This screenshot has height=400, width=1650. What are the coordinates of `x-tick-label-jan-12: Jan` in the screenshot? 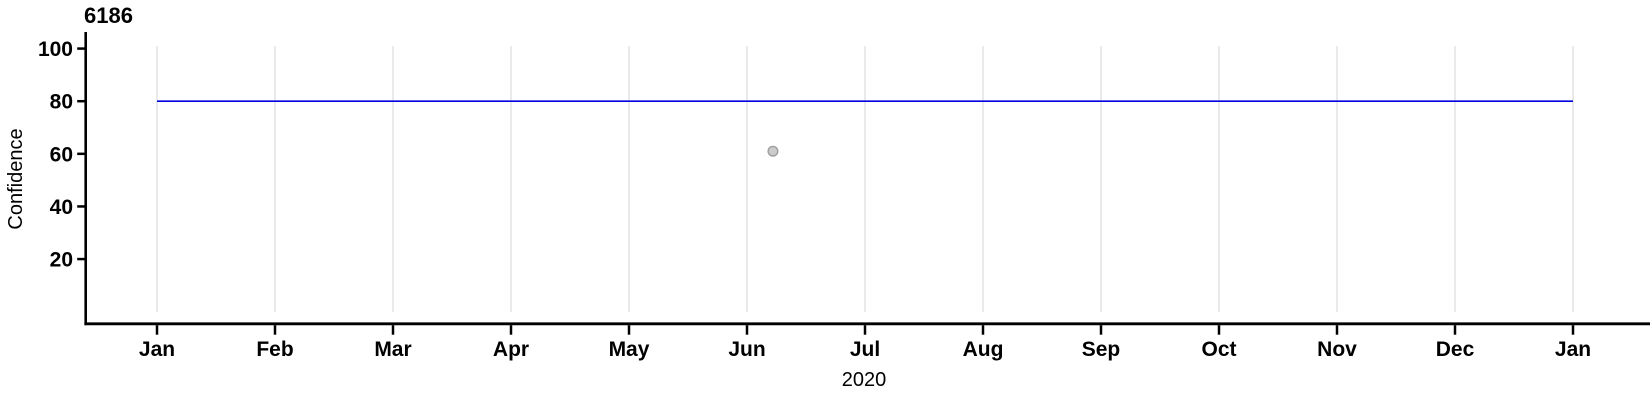 It's located at (1573, 349).